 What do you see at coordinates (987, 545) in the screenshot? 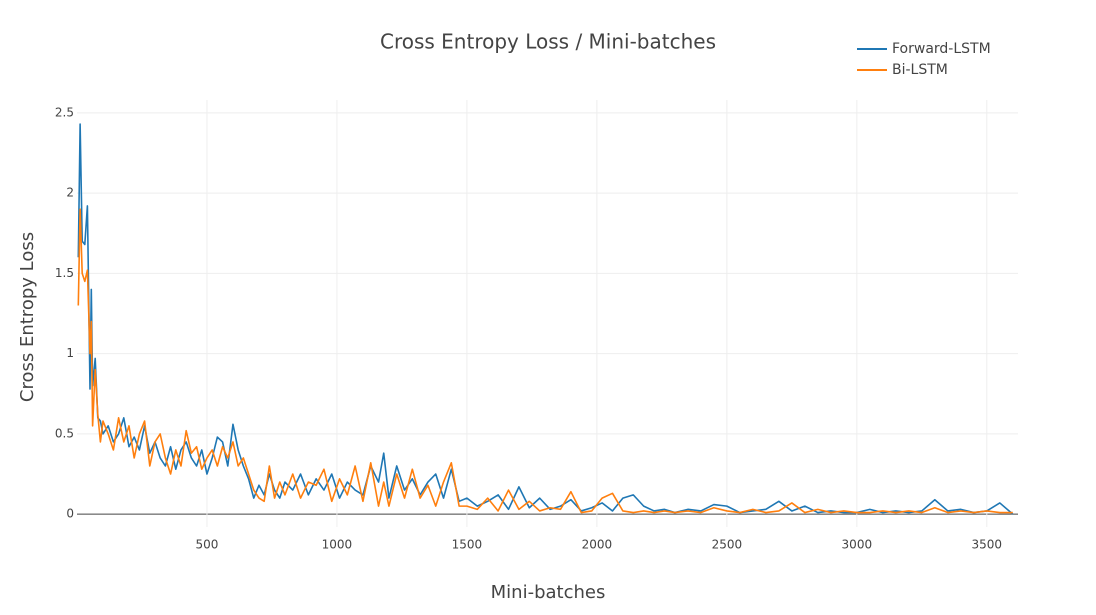
I see `x-tick-label: 3500` at bounding box center [987, 545].